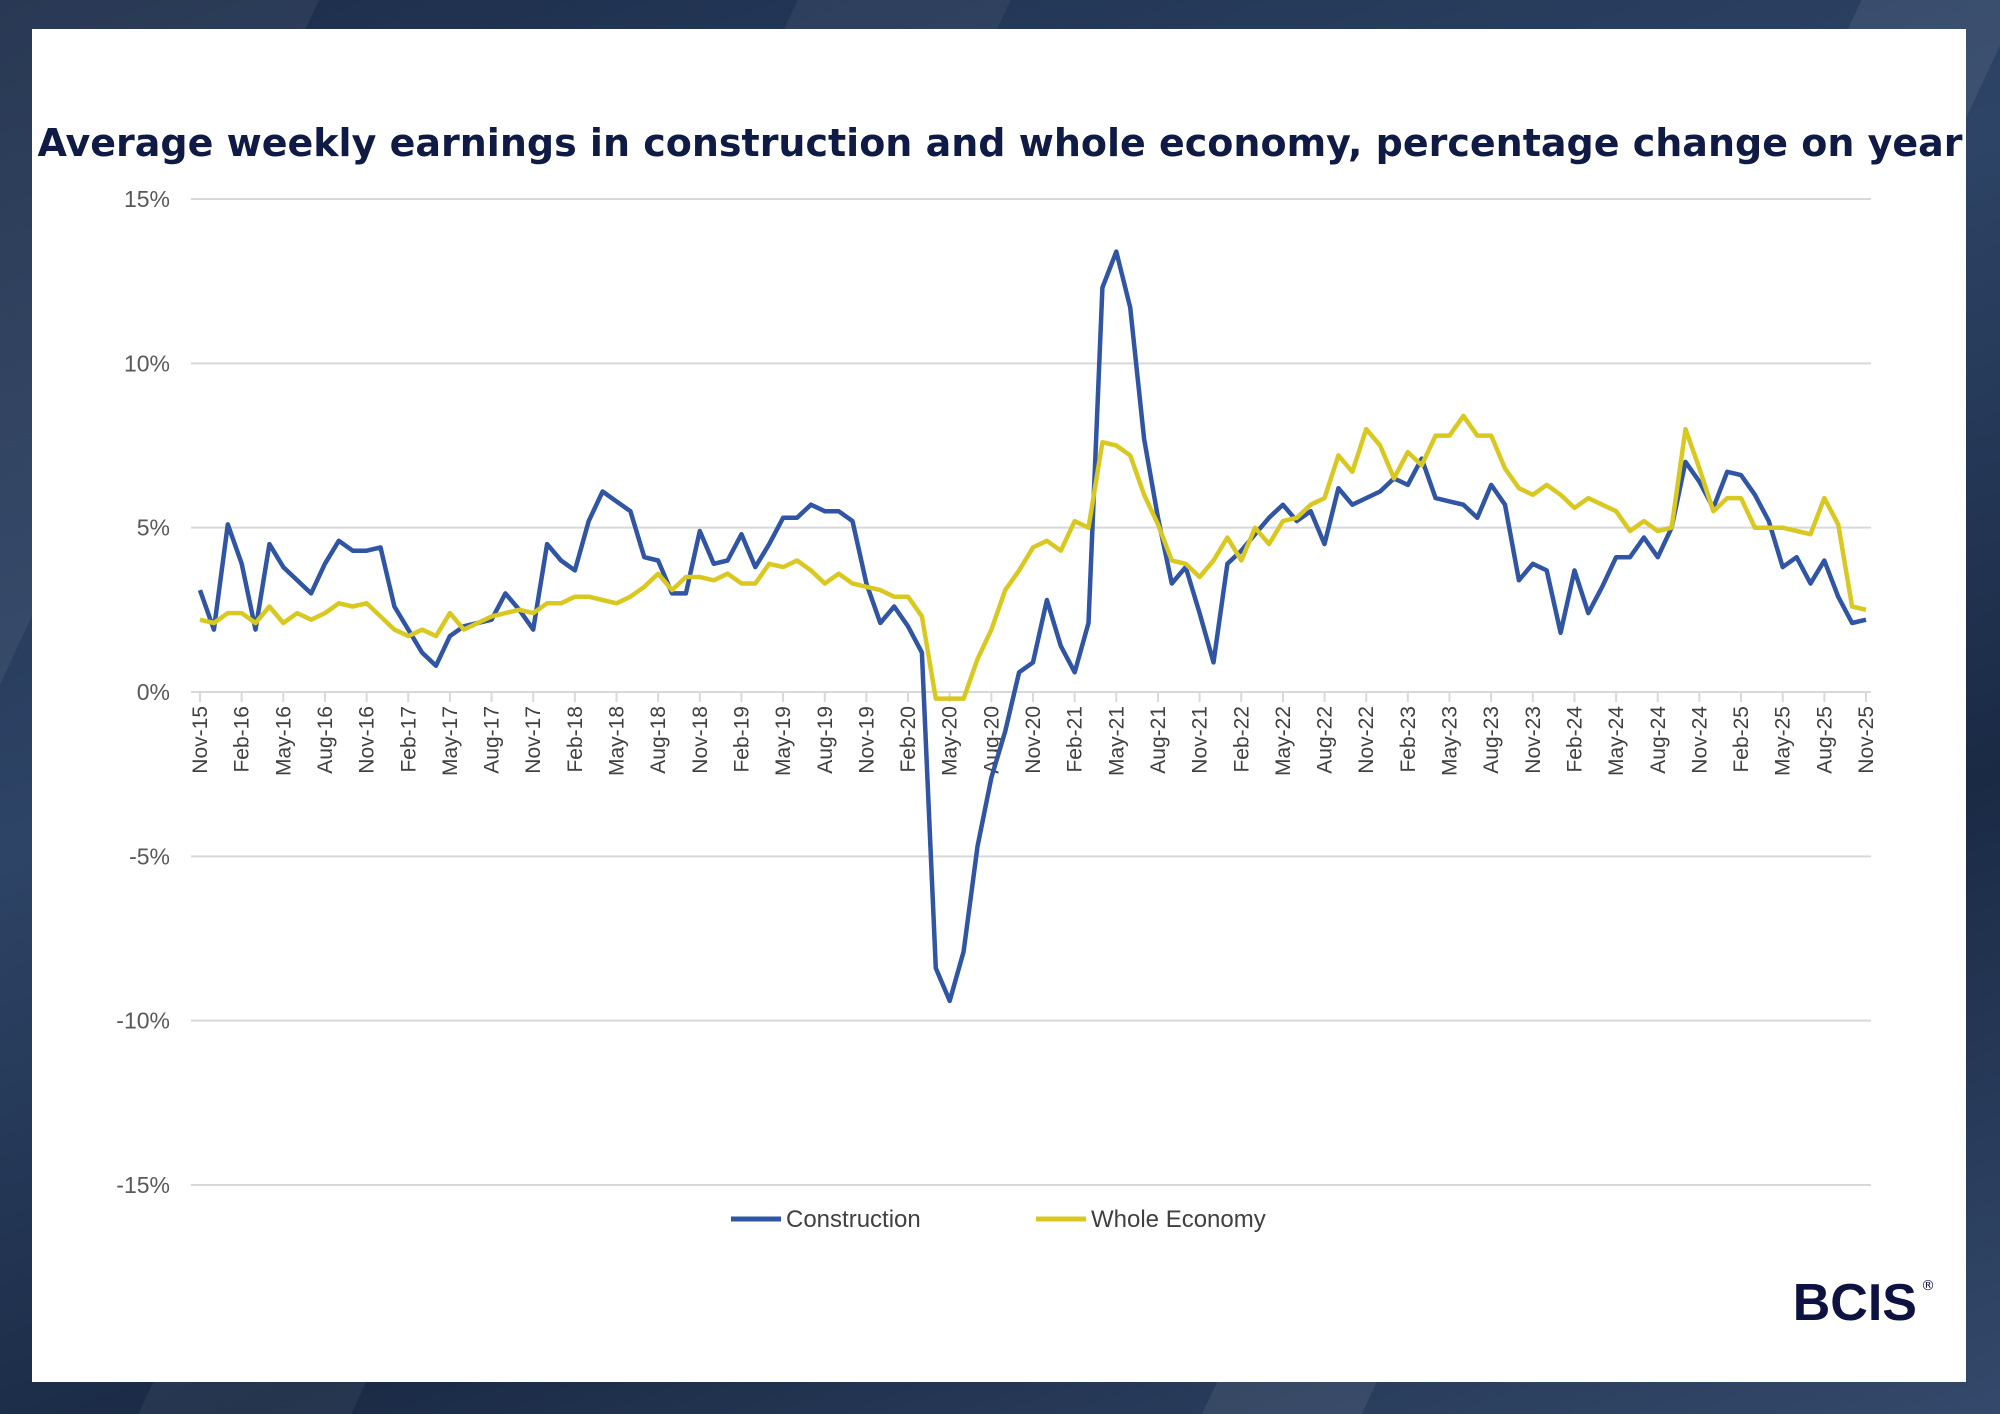 Image resolution: width=2000 pixels, height=1414 pixels. What do you see at coordinates (242, 739) in the screenshot?
I see `x-tick-label: Feb-16` at bounding box center [242, 739].